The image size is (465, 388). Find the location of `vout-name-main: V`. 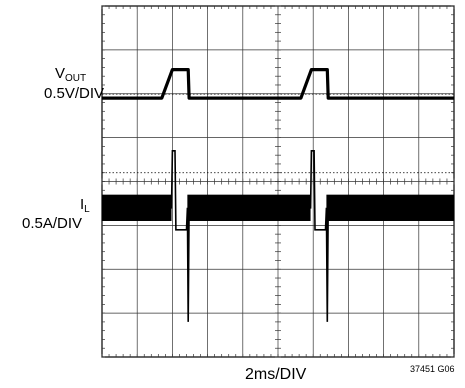

vout-name-main: V is located at coordinates (60, 73).